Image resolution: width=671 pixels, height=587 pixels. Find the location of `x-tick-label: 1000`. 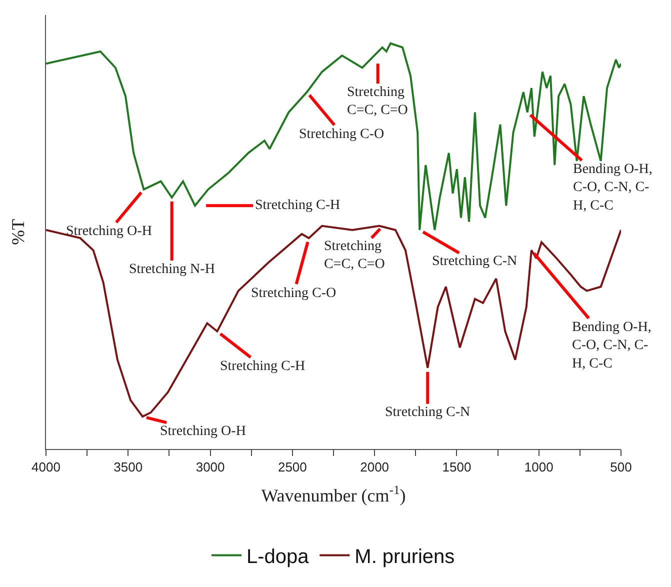

x-tick-label: 1000 is located at coordinates (539, 467).